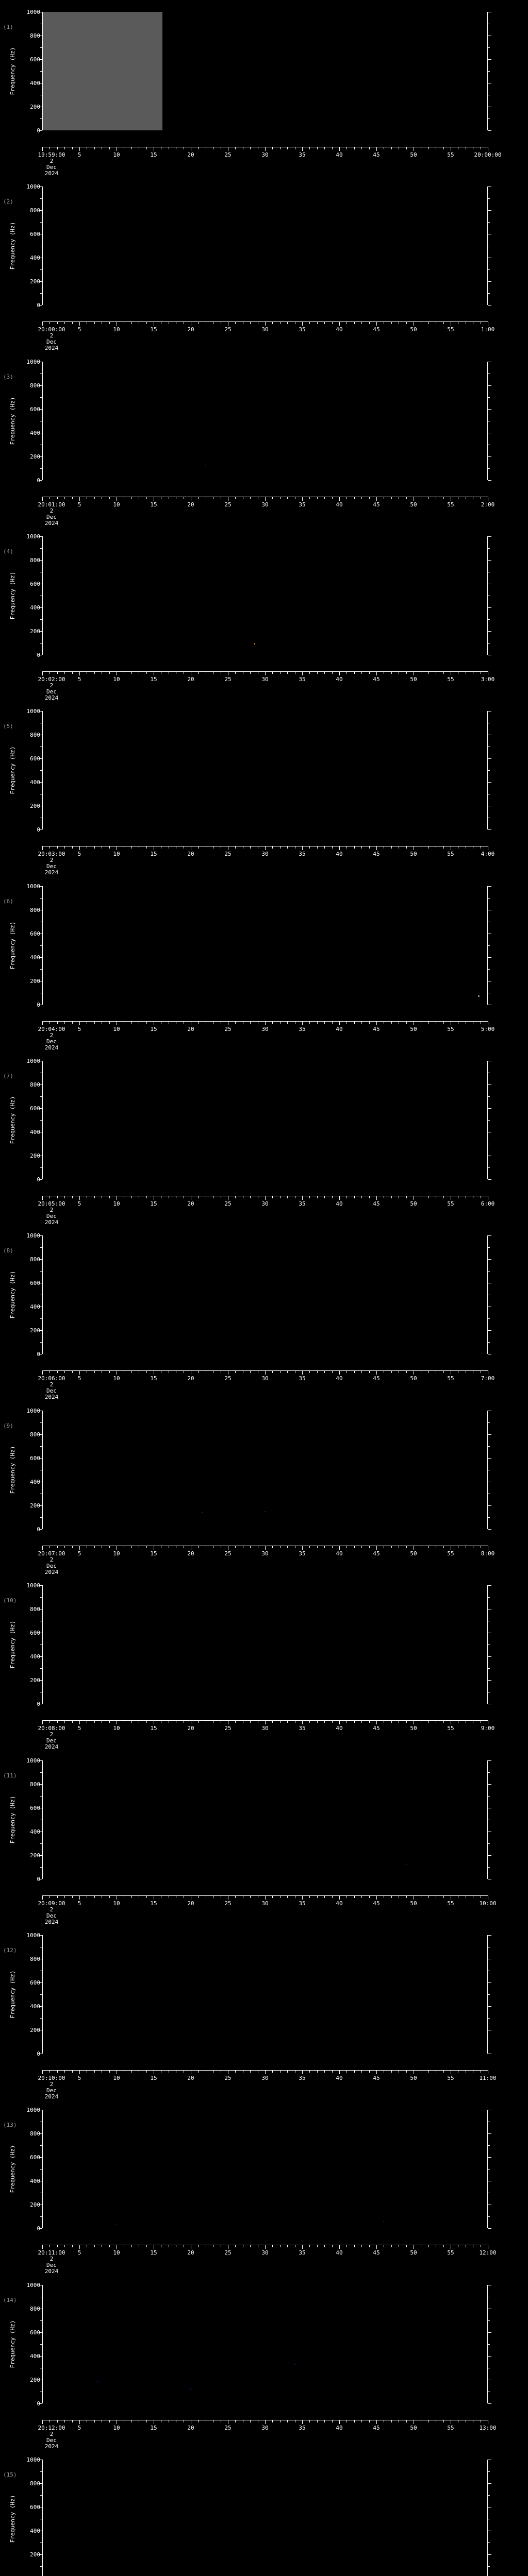 Image resolution: width=528 pixels, height=2576 pixels. I want to click on x-tick-label: 45, so click(377, 2428).